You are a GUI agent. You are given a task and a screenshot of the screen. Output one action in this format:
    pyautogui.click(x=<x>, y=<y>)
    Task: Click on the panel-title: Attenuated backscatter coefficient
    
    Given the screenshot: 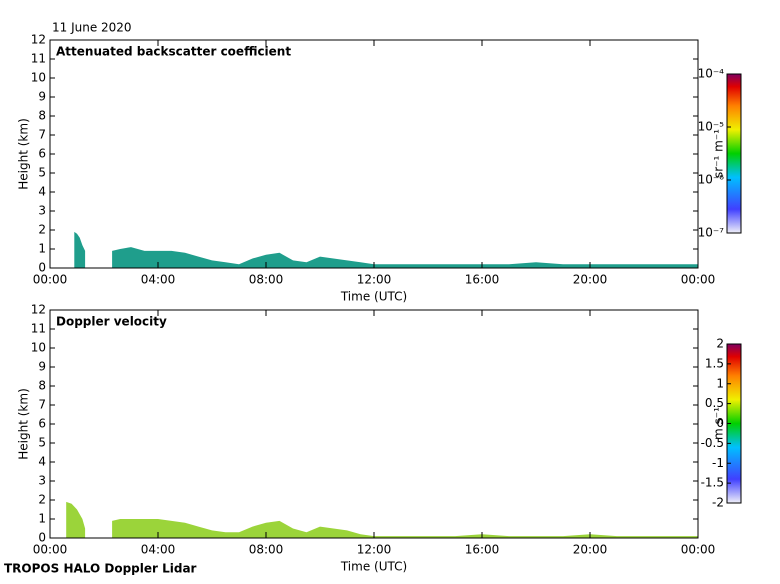 What is the action you would take?
    pyautogui.click(x=173, y=52)
    